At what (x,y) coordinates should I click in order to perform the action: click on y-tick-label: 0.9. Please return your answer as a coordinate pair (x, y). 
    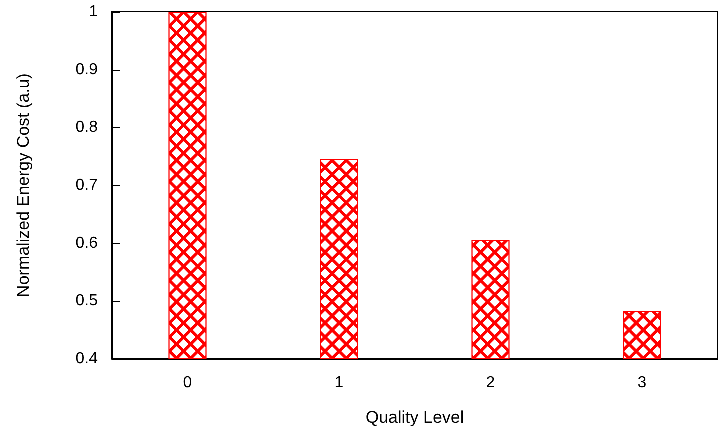
    Looking at the image, I should click on (87, 69).